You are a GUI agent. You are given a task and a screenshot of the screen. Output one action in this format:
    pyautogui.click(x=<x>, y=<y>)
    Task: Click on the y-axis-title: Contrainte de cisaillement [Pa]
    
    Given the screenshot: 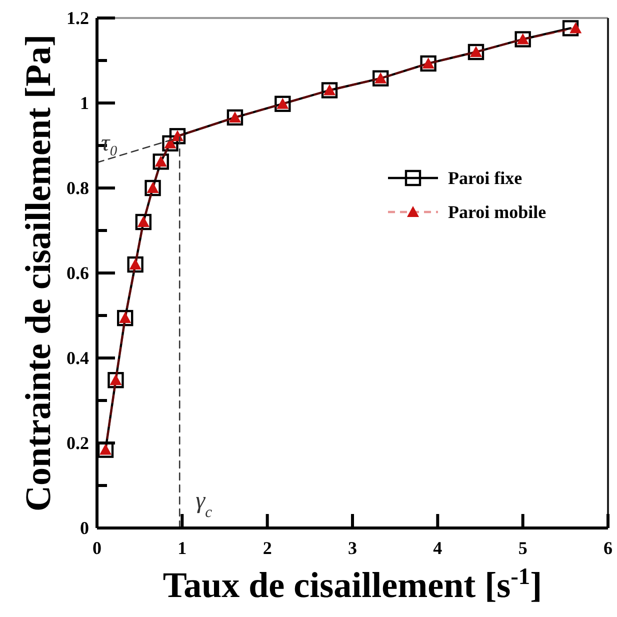 What is the action you would take?
    pyautogui.click(x=38, y=273)
    